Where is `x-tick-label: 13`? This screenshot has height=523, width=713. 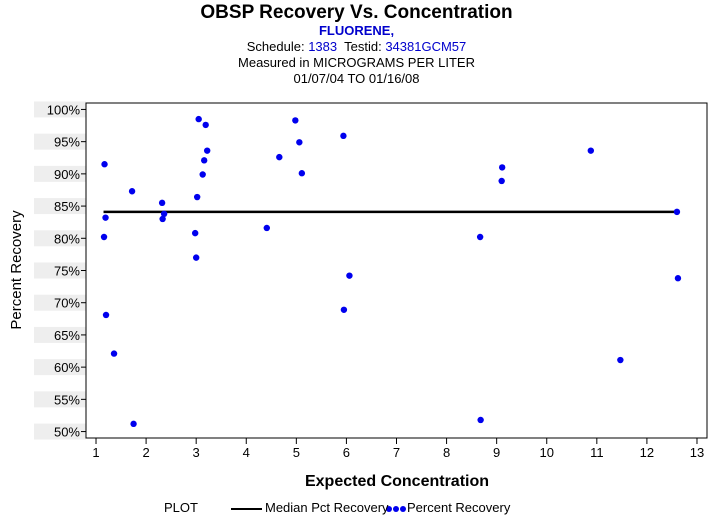 x-tick-label: 13 is located at coordinates (697, 452).